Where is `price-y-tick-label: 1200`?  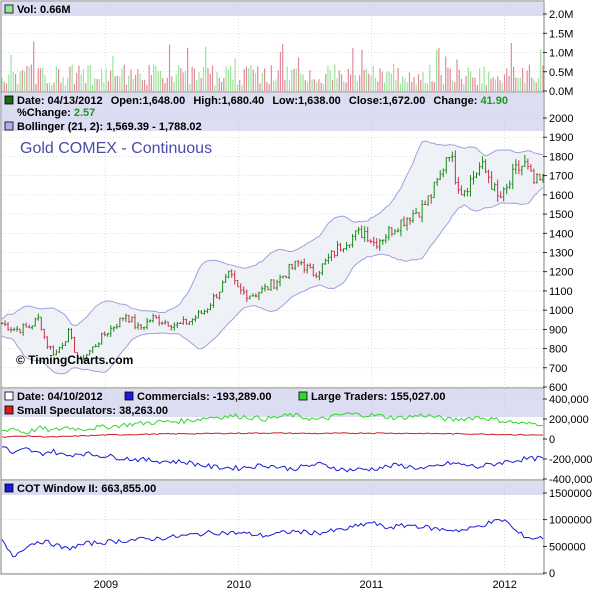 price-y-tick-label: 1200 is located at coordinates (561, 273).